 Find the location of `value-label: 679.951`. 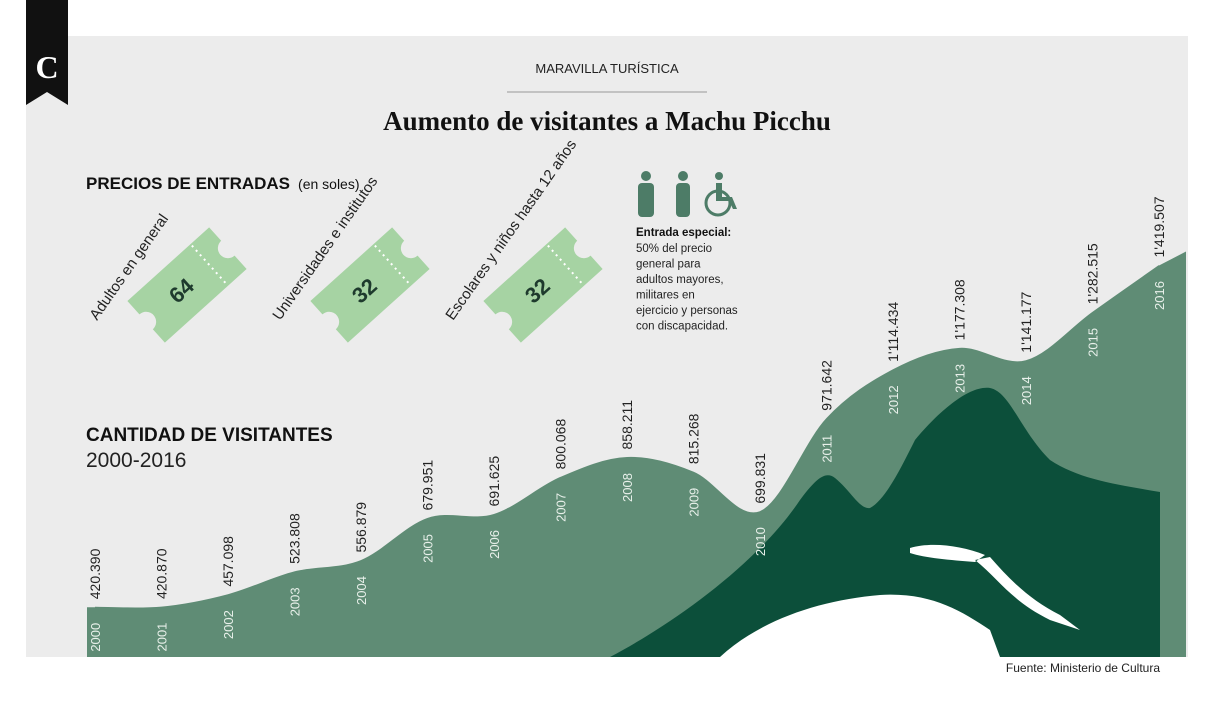

value-label: 679.951 is located at coordinates (428, 485).